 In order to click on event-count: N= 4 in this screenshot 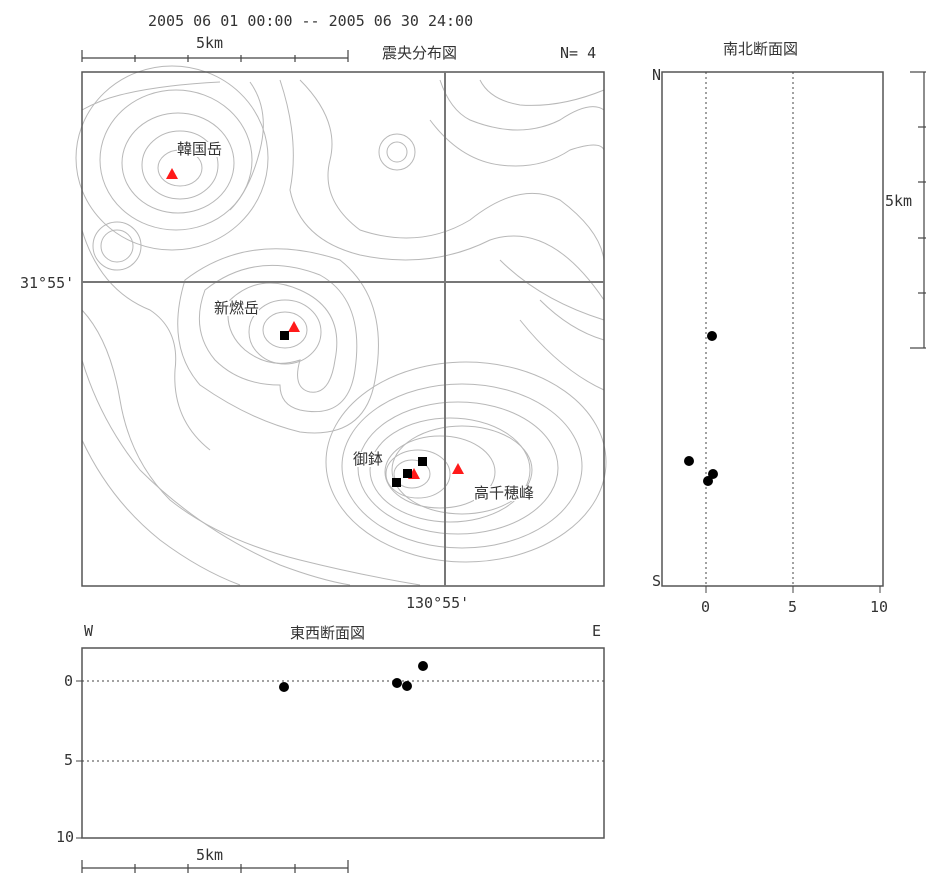, I will do `click(578, 53)`.